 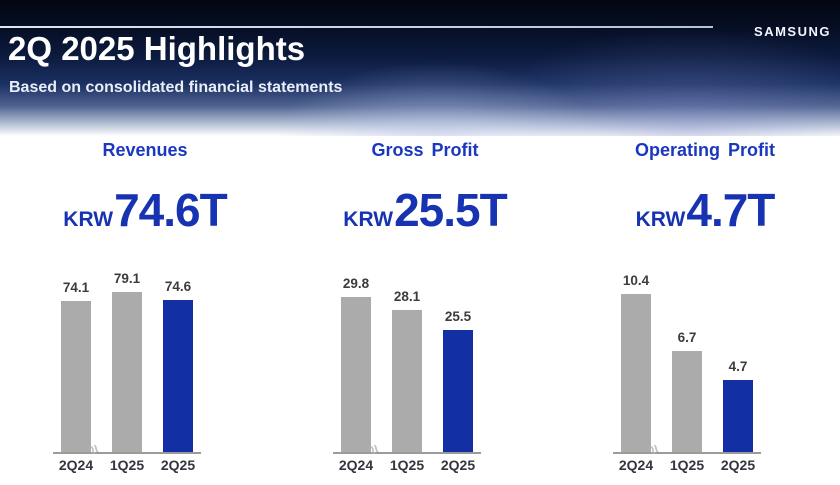 I want to click on bar-value-label: 28.1, so click(x=407, y=296).